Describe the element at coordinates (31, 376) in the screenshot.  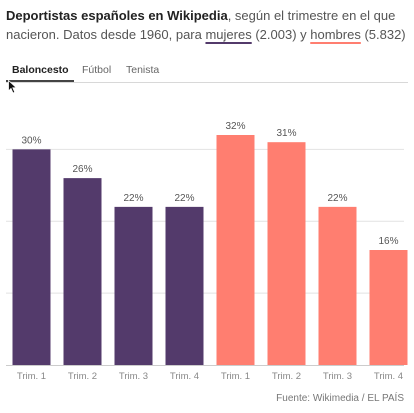
I see `x-tick-label-1: Trim. 1` at that location.